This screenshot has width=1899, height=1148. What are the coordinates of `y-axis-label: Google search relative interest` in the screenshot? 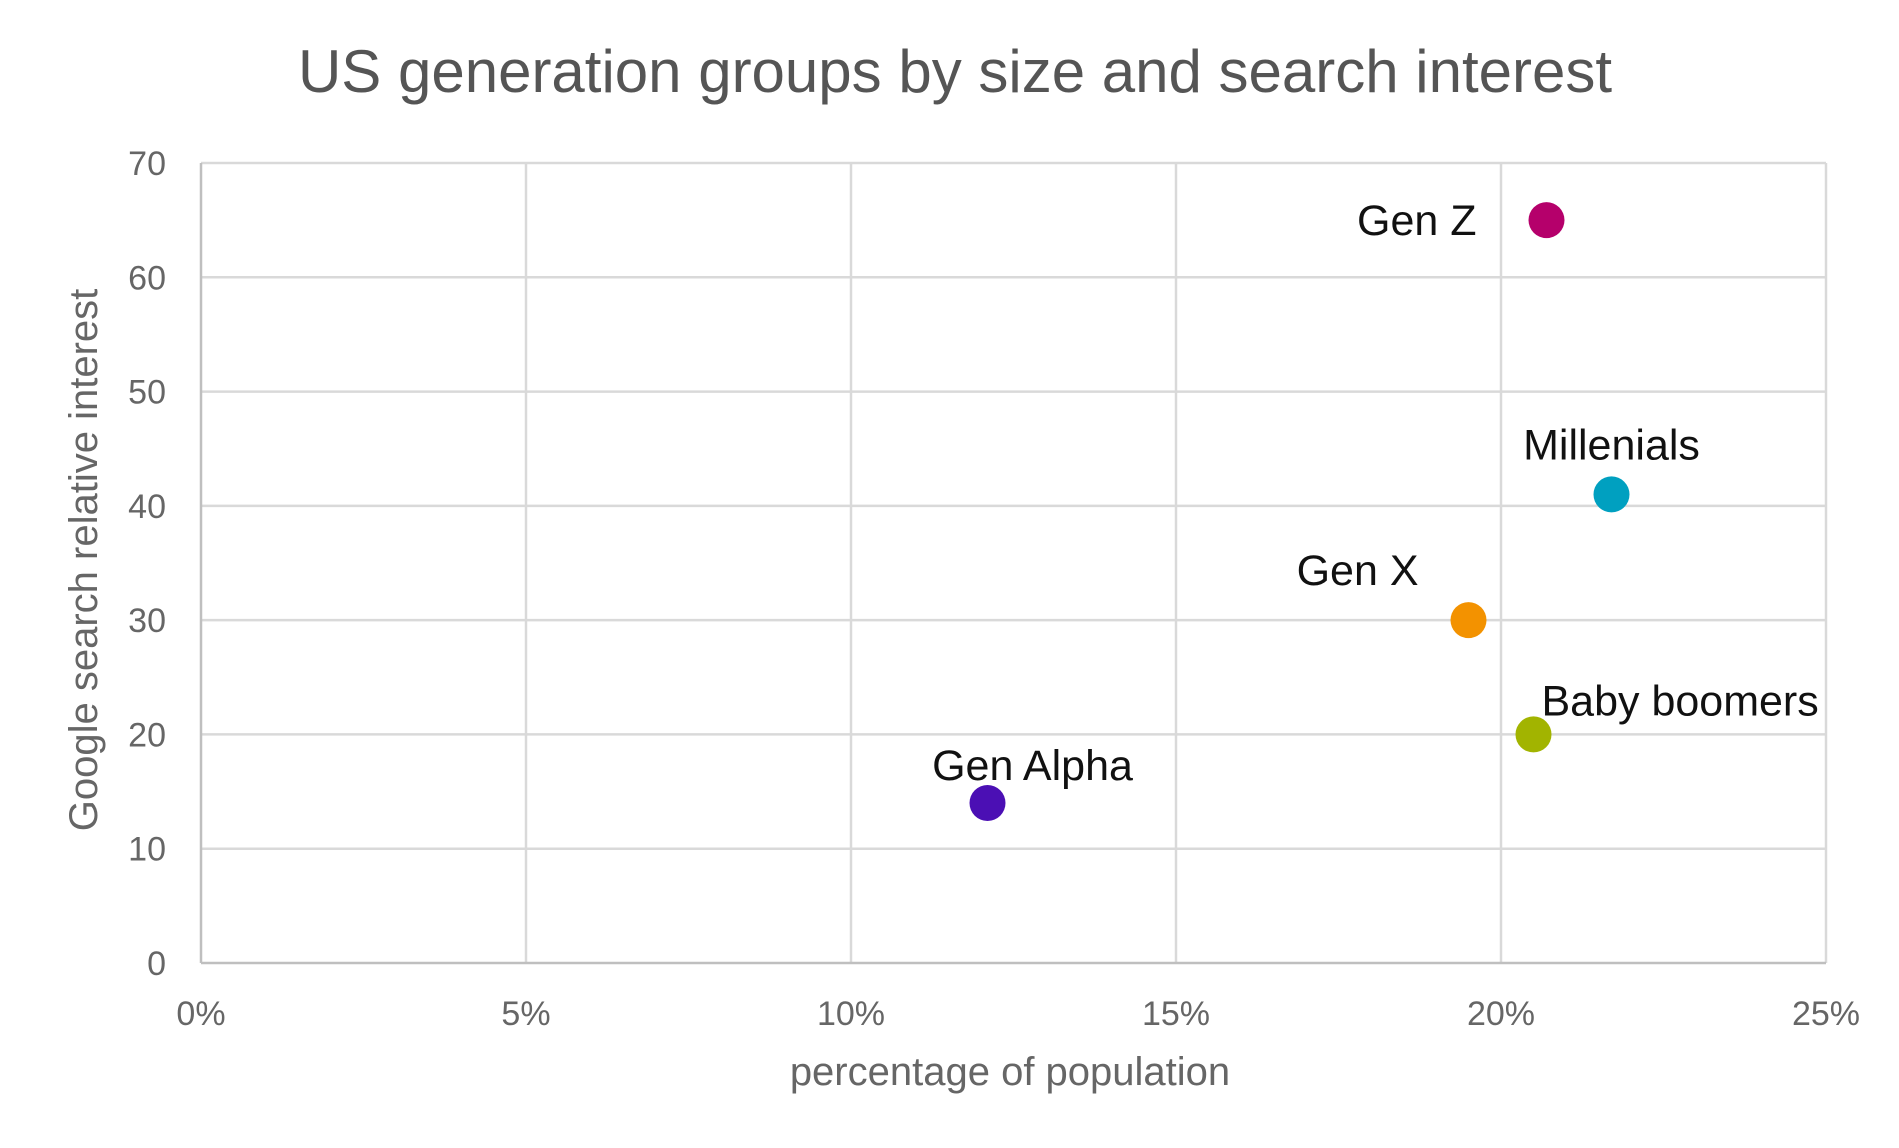 It's located at (84, 560).